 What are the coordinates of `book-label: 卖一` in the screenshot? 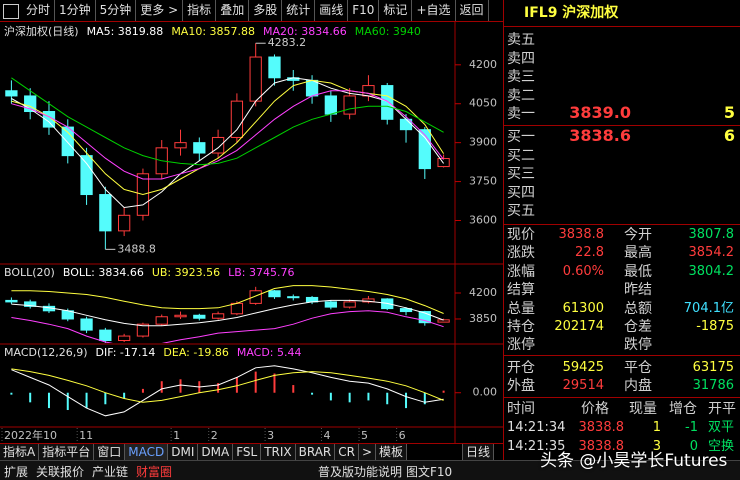 It's located at (521, 114).